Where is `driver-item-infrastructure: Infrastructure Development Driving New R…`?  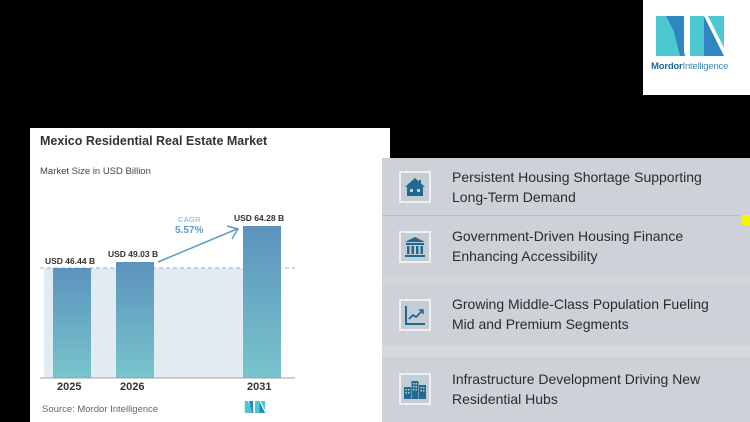 driver-item-infrastructure: Infrastructure Development Driving New R… is located at coordinates (566, 389).